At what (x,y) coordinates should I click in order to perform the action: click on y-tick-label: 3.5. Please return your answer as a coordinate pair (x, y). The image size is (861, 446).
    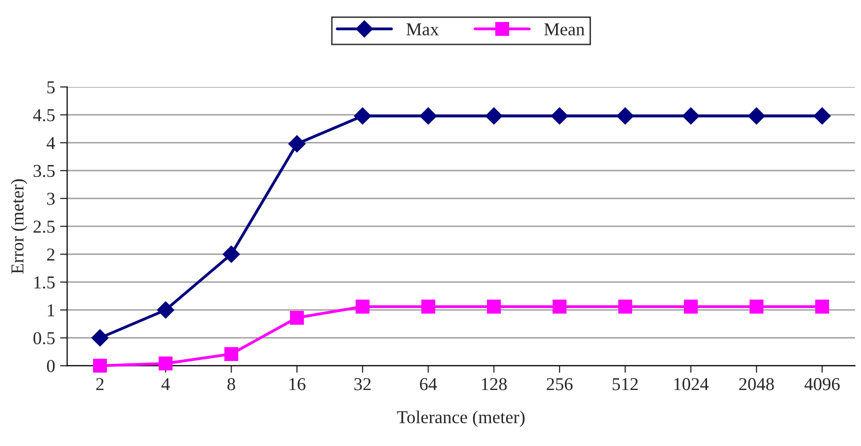
    Looking at the image, I should click on (44, 171).